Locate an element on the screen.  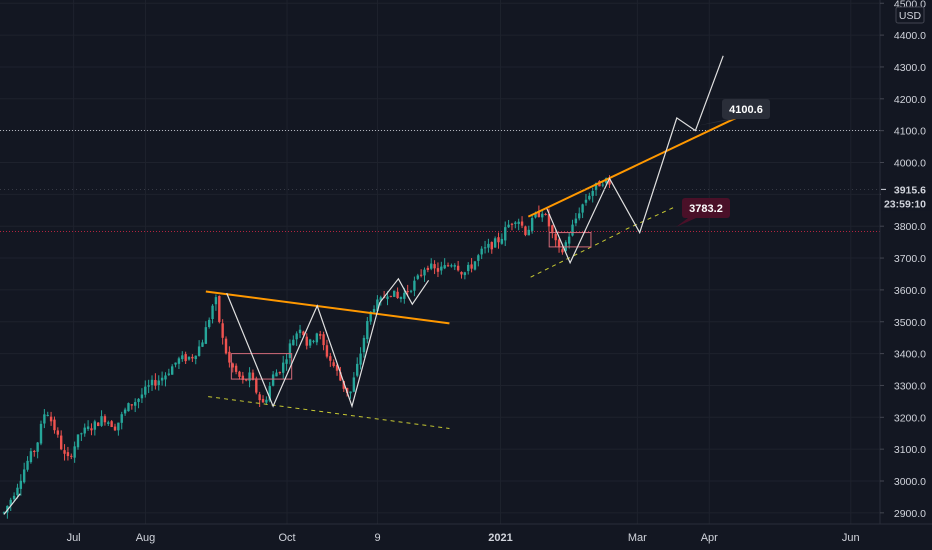
dashed-support-line is located at coordinates (650, 218).